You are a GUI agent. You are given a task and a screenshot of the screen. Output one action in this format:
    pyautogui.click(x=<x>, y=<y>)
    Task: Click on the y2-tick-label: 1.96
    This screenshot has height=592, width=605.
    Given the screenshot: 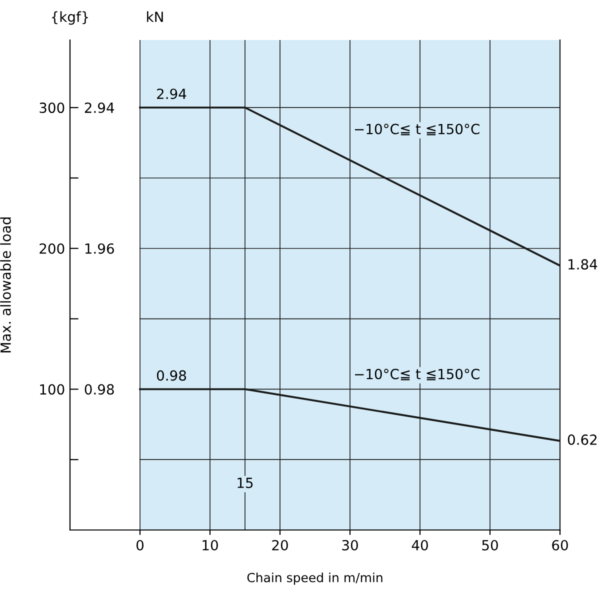 What is the action you would take?
    pyautogui.click(x=99, y=248)
    